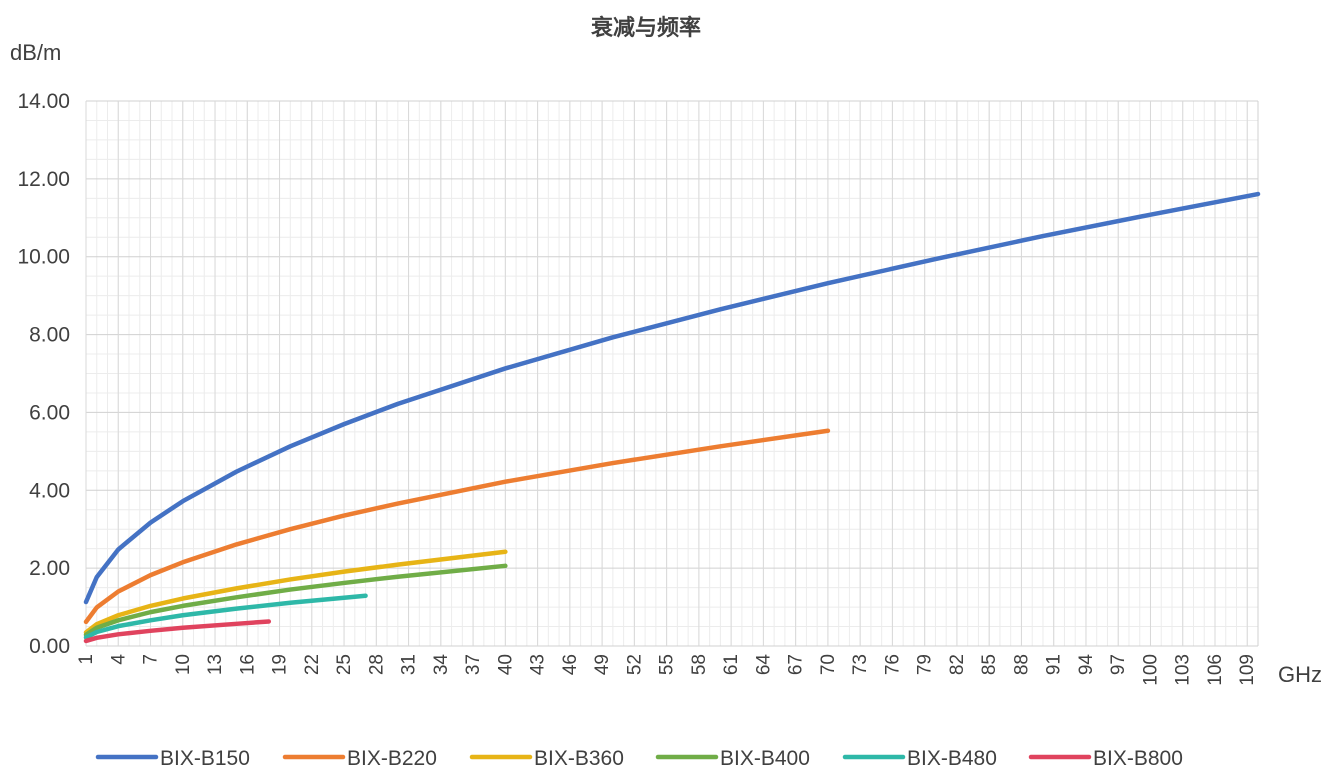 The image size is (1341, 778). Describe the element at coordinates (49, 335) in the screenshot. I see `y-tick-label: 8.00` at that location.